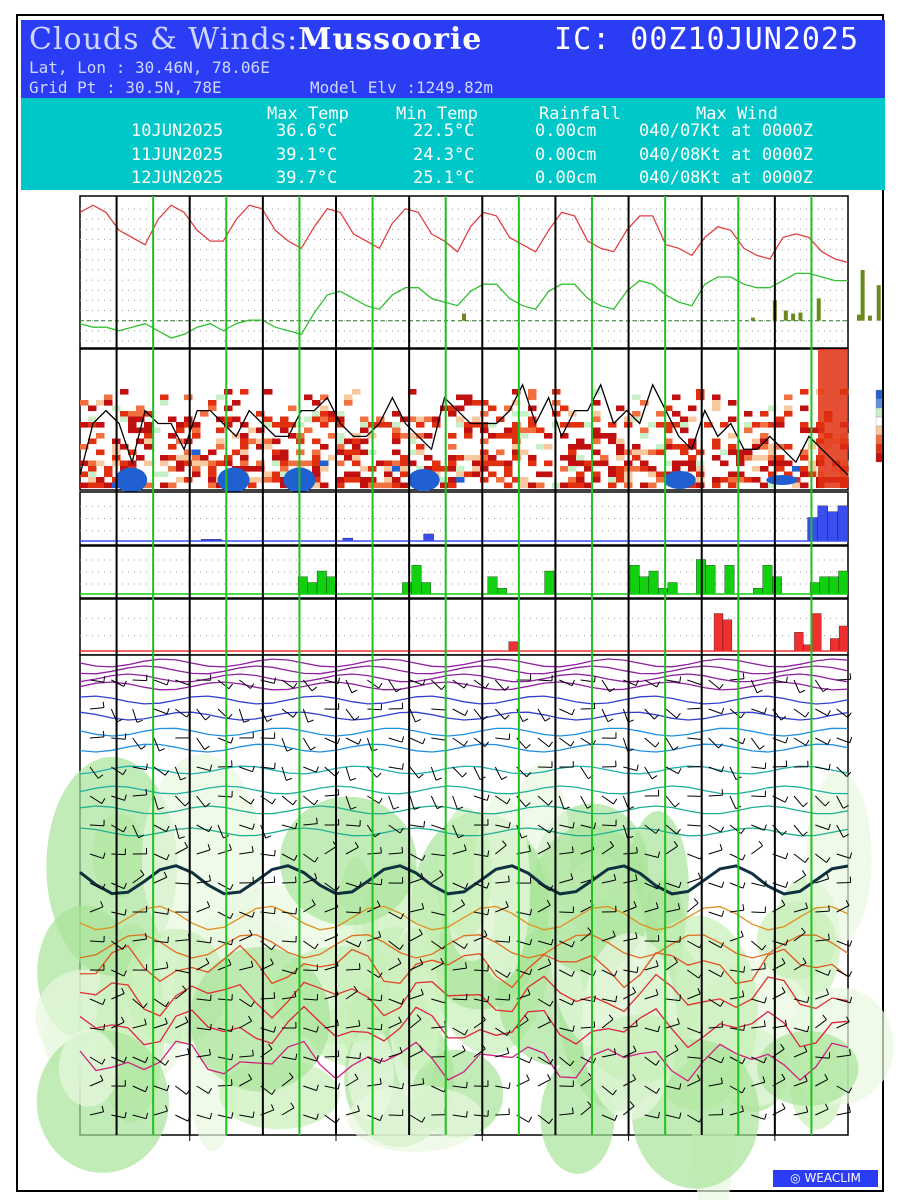 This screenshot has height=1200, width=900. I want to click on temperature-contour, so click(464, 810).